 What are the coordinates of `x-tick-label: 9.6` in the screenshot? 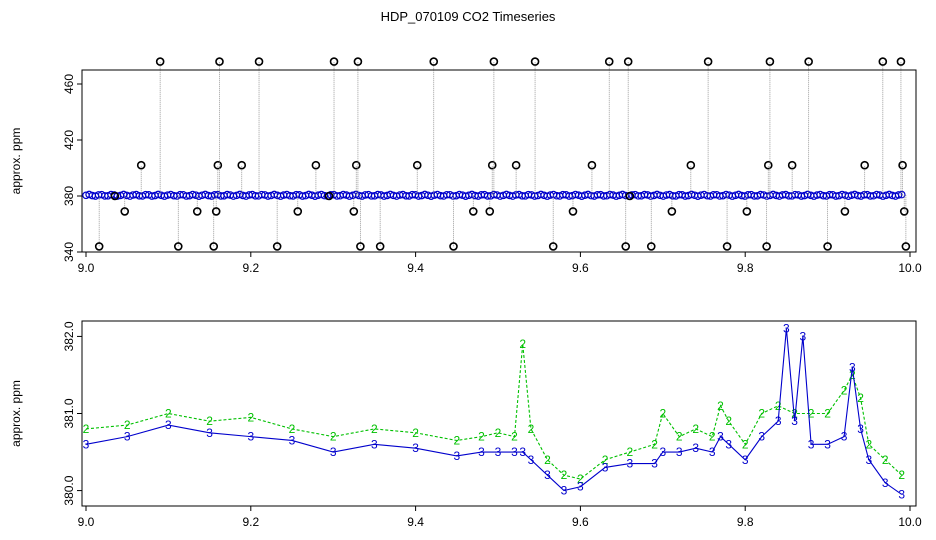 It's located at (580, 268).